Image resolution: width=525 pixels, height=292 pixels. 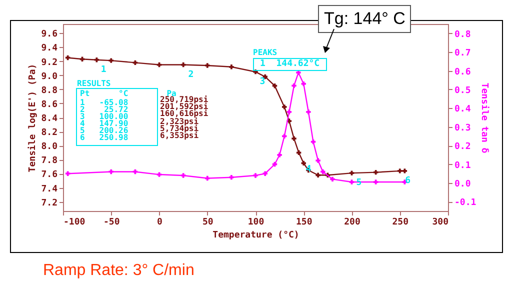 What do you see at coordinates (49, 63) in the screenshot?
I see `y-tick-label: 9.2` at bounding box center [49, 63].